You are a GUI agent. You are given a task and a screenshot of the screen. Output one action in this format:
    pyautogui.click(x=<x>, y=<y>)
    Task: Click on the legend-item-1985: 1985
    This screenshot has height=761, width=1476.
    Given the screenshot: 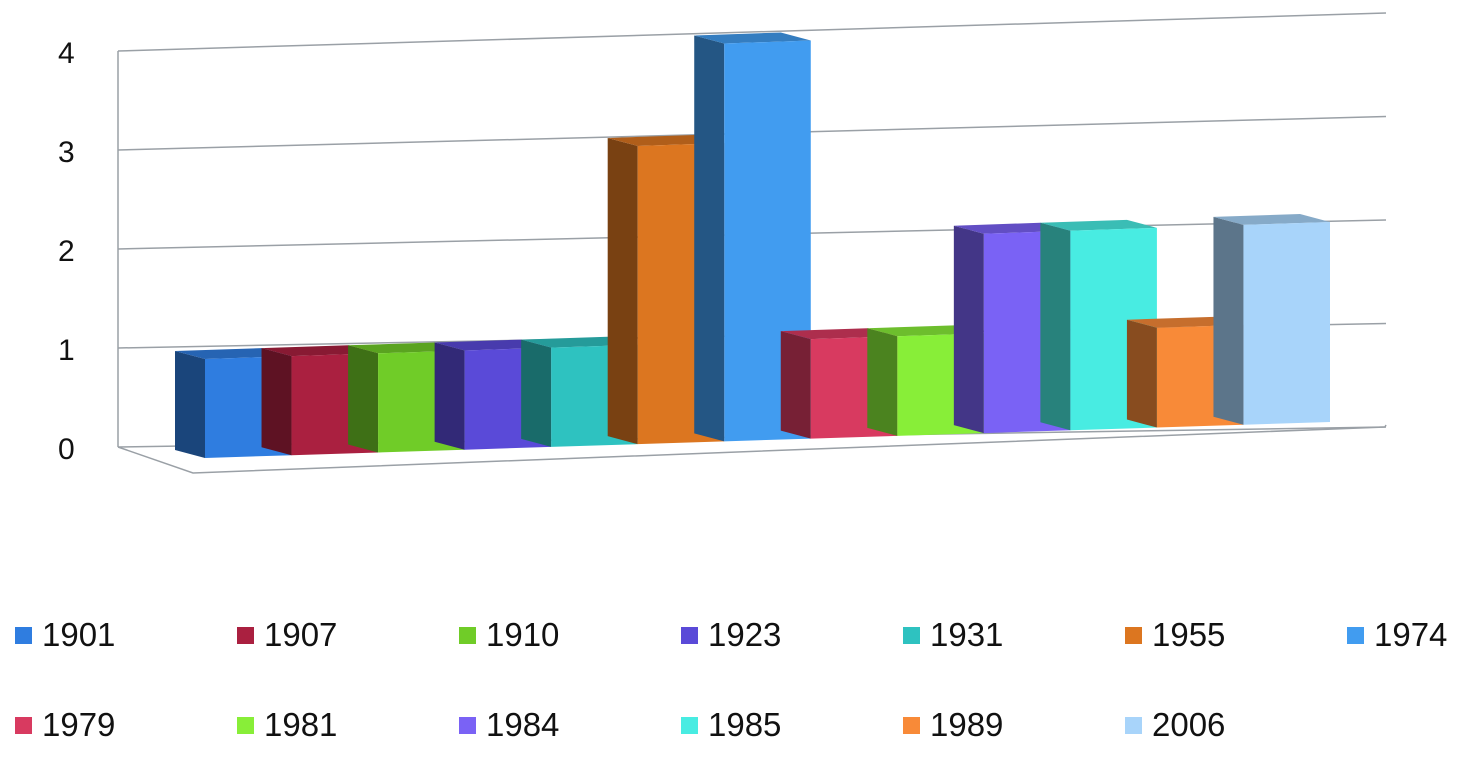 What is the action you would take?
    pyautogui.click(x=731, y=725)
    